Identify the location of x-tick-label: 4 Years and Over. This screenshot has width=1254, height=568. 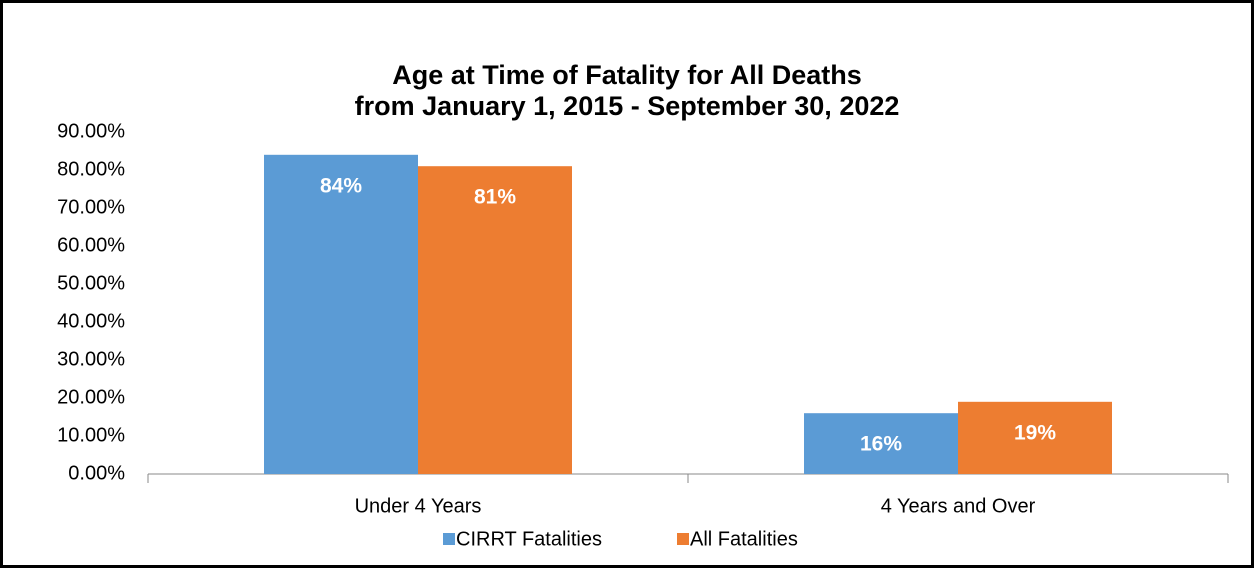
(958, 506).